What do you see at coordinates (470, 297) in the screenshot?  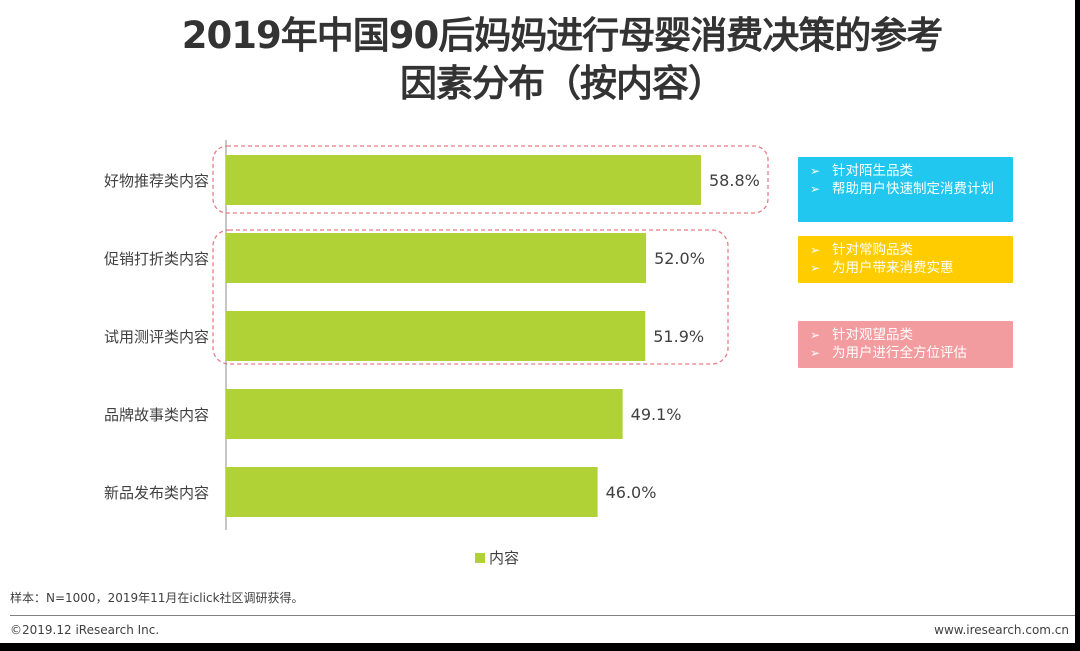 I see `highlight-frame-middle` at bounding box center [470, 297].